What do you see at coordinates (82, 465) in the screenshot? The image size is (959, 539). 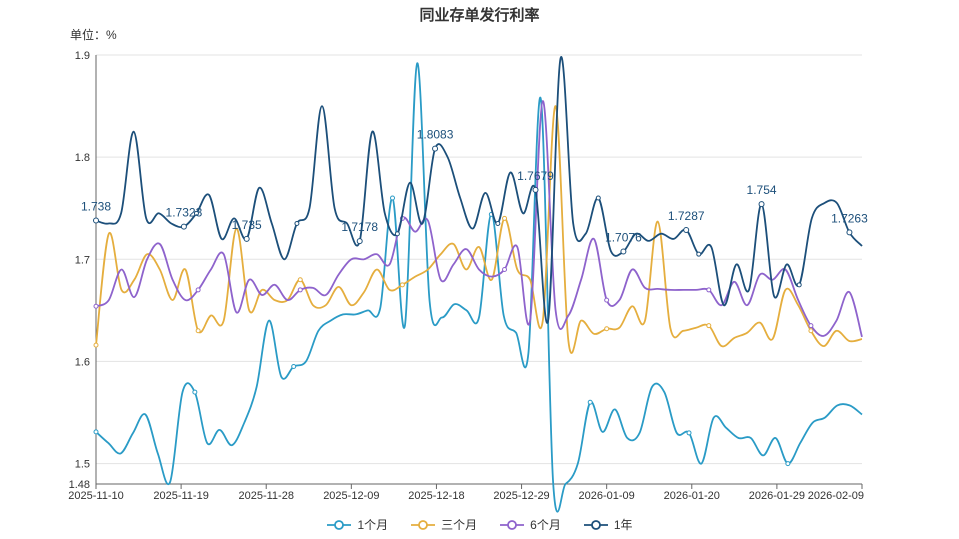 I see `y-tick-label: 1.5` at bounding box center [82, 465].